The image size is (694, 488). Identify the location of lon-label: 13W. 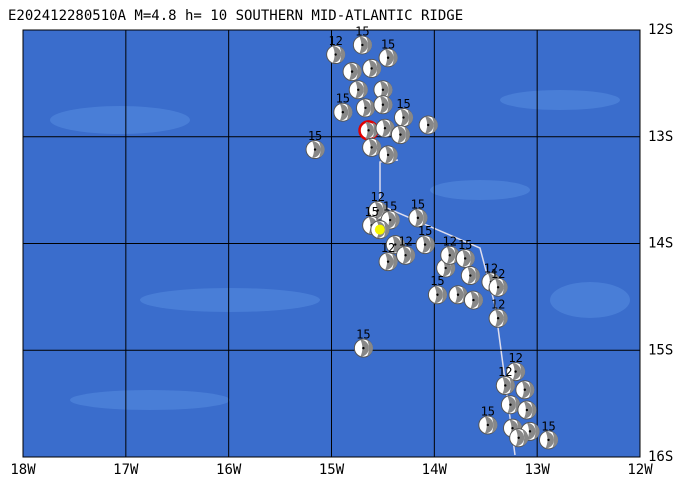
(538, 470).